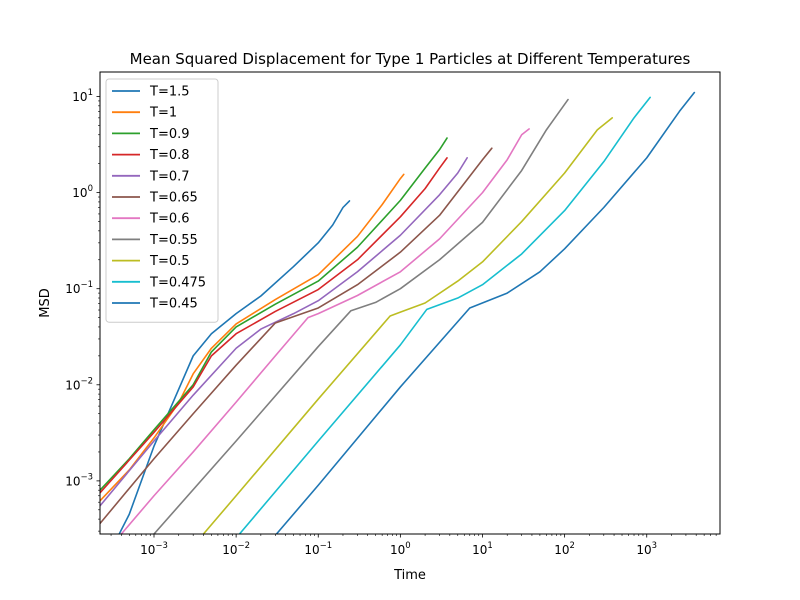 This screenshot has width=800, height=600. Describe the element at coordinates (564, 549) in the screenshot. I see `x-tick-label: 10²` at that location.